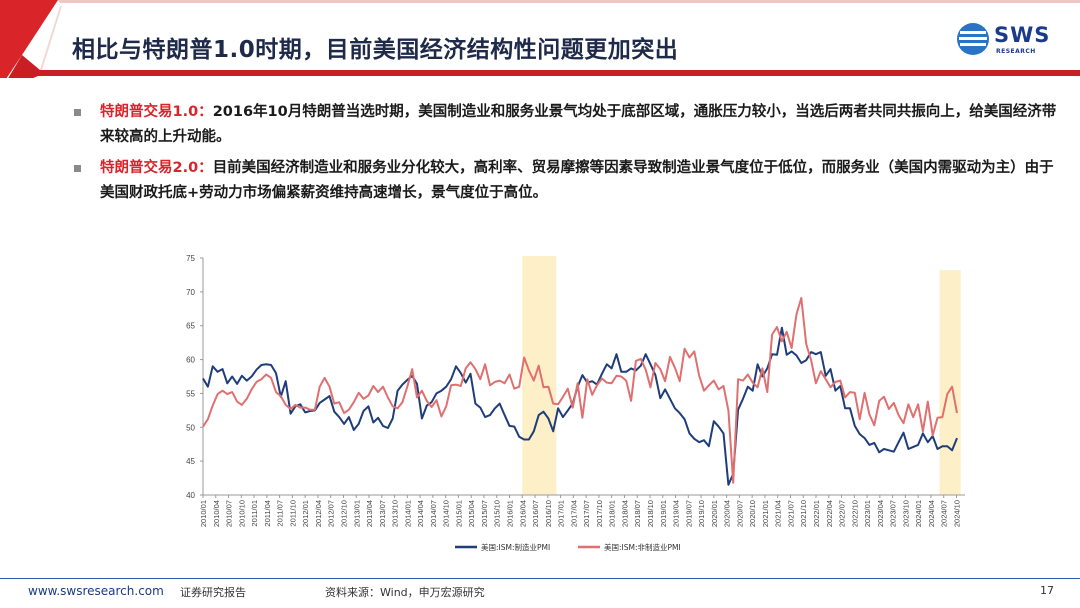 The height and width of the screenshot is (608, 1080). Describe the element at coordinates (535, 513) in the screenshot. I see `x-tick-label: 2016/07` at that location.